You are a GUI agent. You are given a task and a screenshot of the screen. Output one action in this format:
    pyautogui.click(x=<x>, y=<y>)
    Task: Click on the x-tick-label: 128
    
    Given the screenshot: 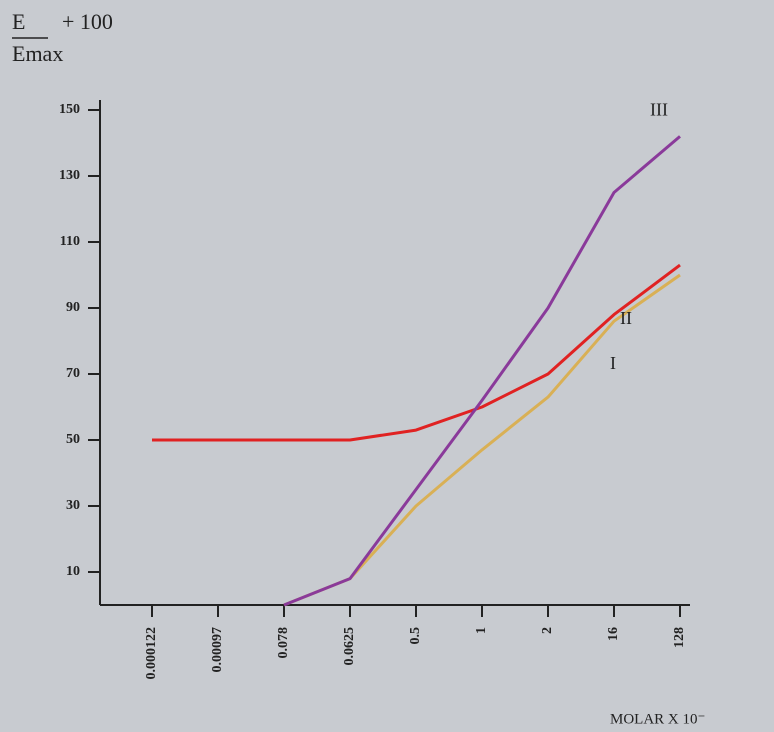 What is the action you would take?
    pyautogui.click(x=679, y=637)
    